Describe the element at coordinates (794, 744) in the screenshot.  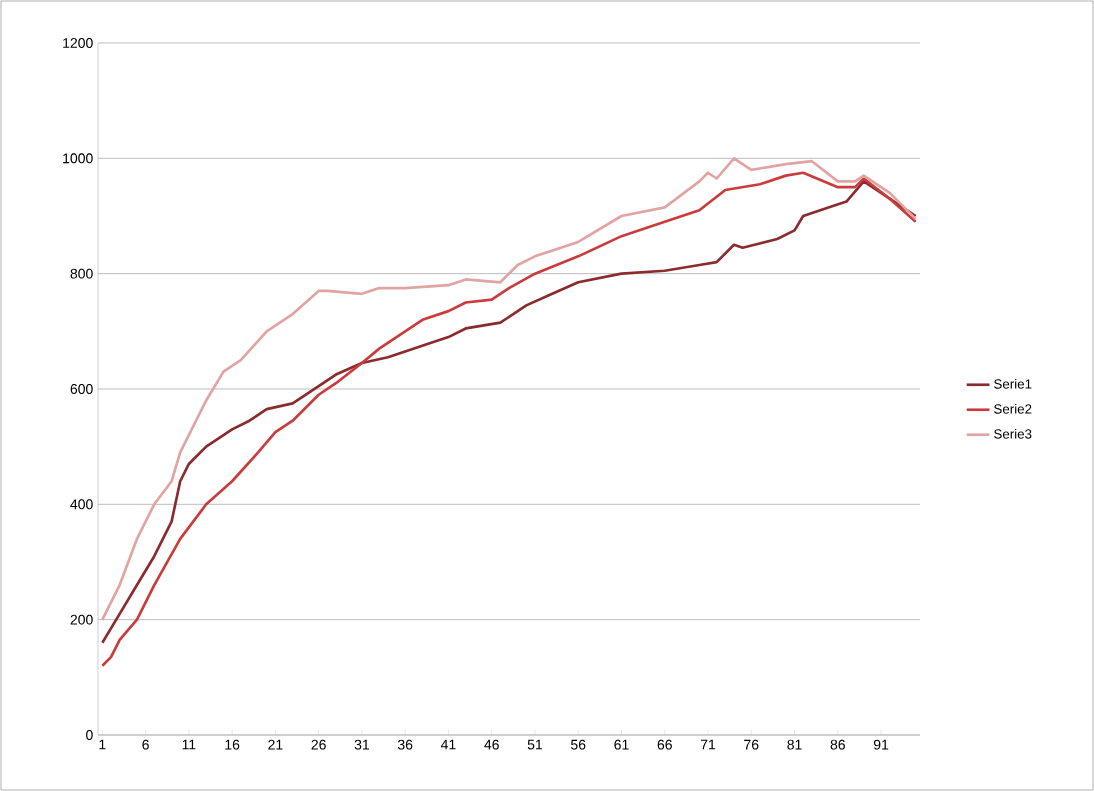
I see `x-tick-label: 81` at that location.